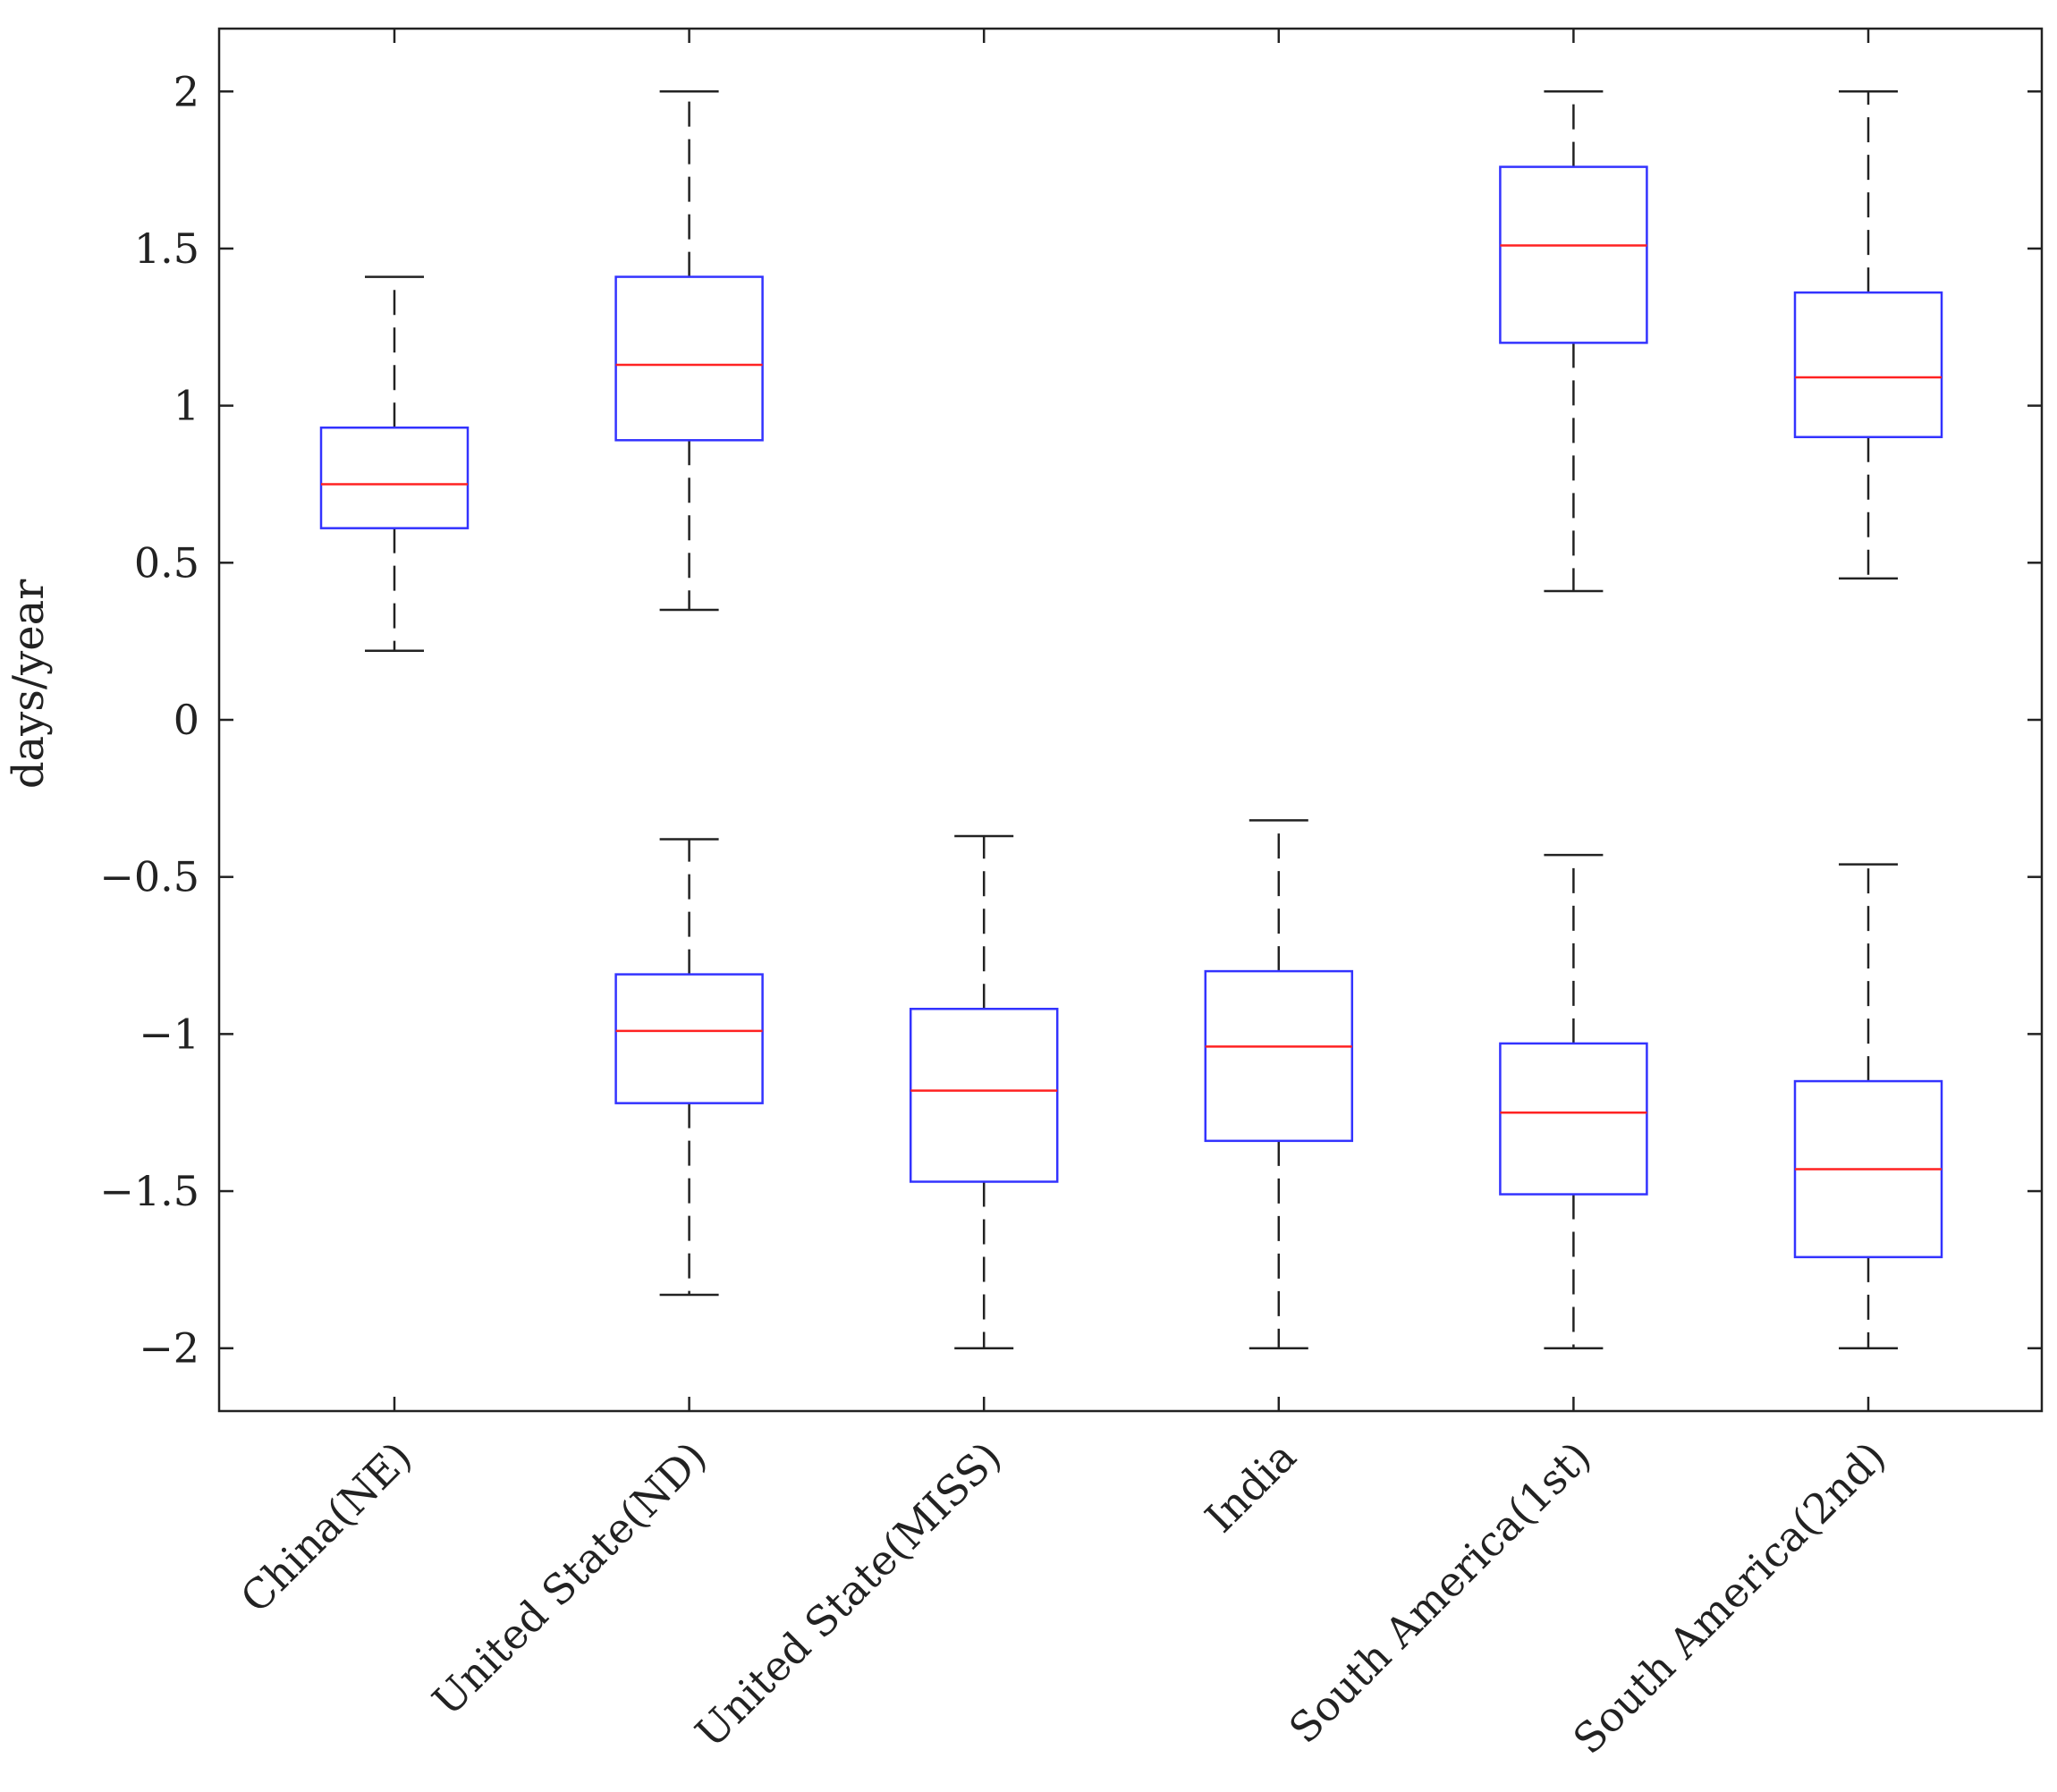  Describe the element at coordinates (569, 1579) in the screenshot. I see `x-category-label: United State(ND)` at that location.